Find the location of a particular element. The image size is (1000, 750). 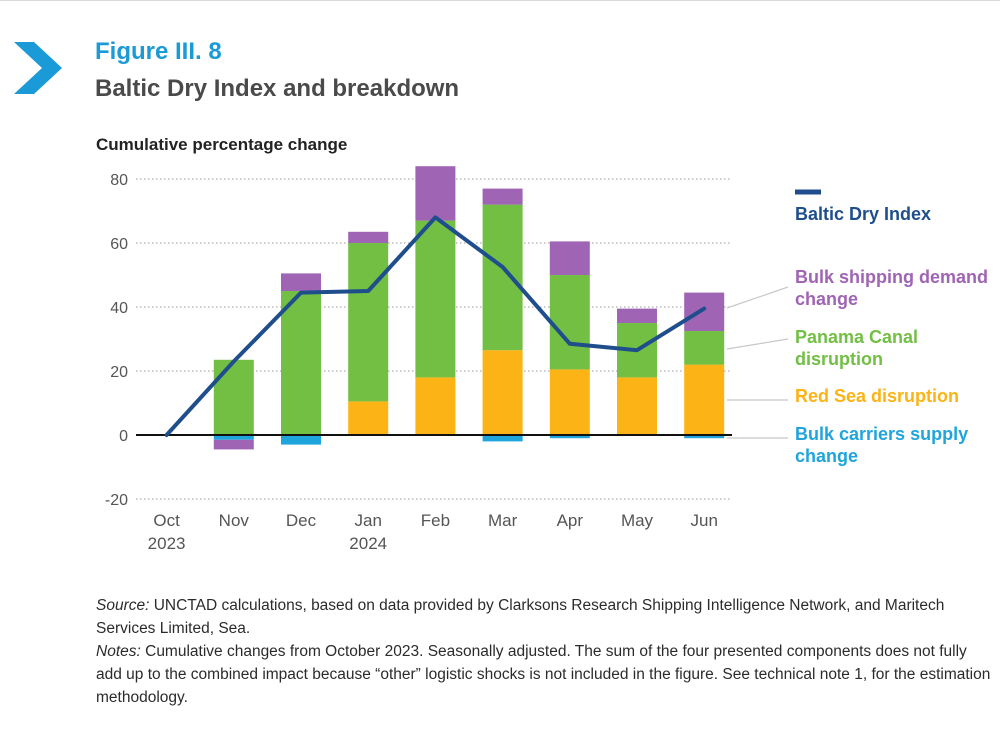

x-tick-label: Nov is located at coordinates (234, 520).